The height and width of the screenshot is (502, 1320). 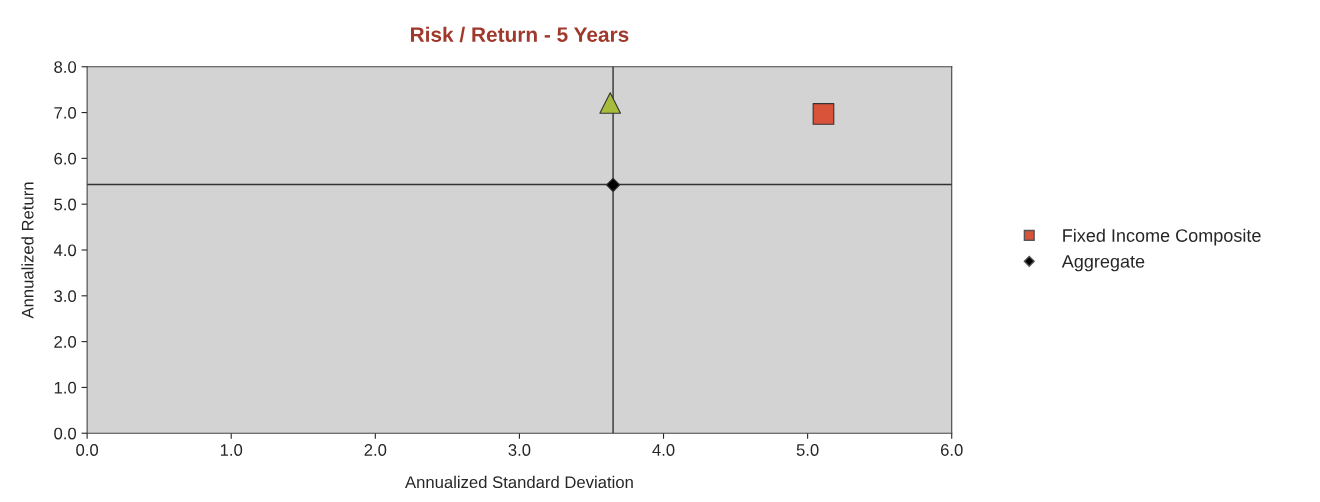 I want to click on x-tick-label: 1.0, so click(x=231, y=450).